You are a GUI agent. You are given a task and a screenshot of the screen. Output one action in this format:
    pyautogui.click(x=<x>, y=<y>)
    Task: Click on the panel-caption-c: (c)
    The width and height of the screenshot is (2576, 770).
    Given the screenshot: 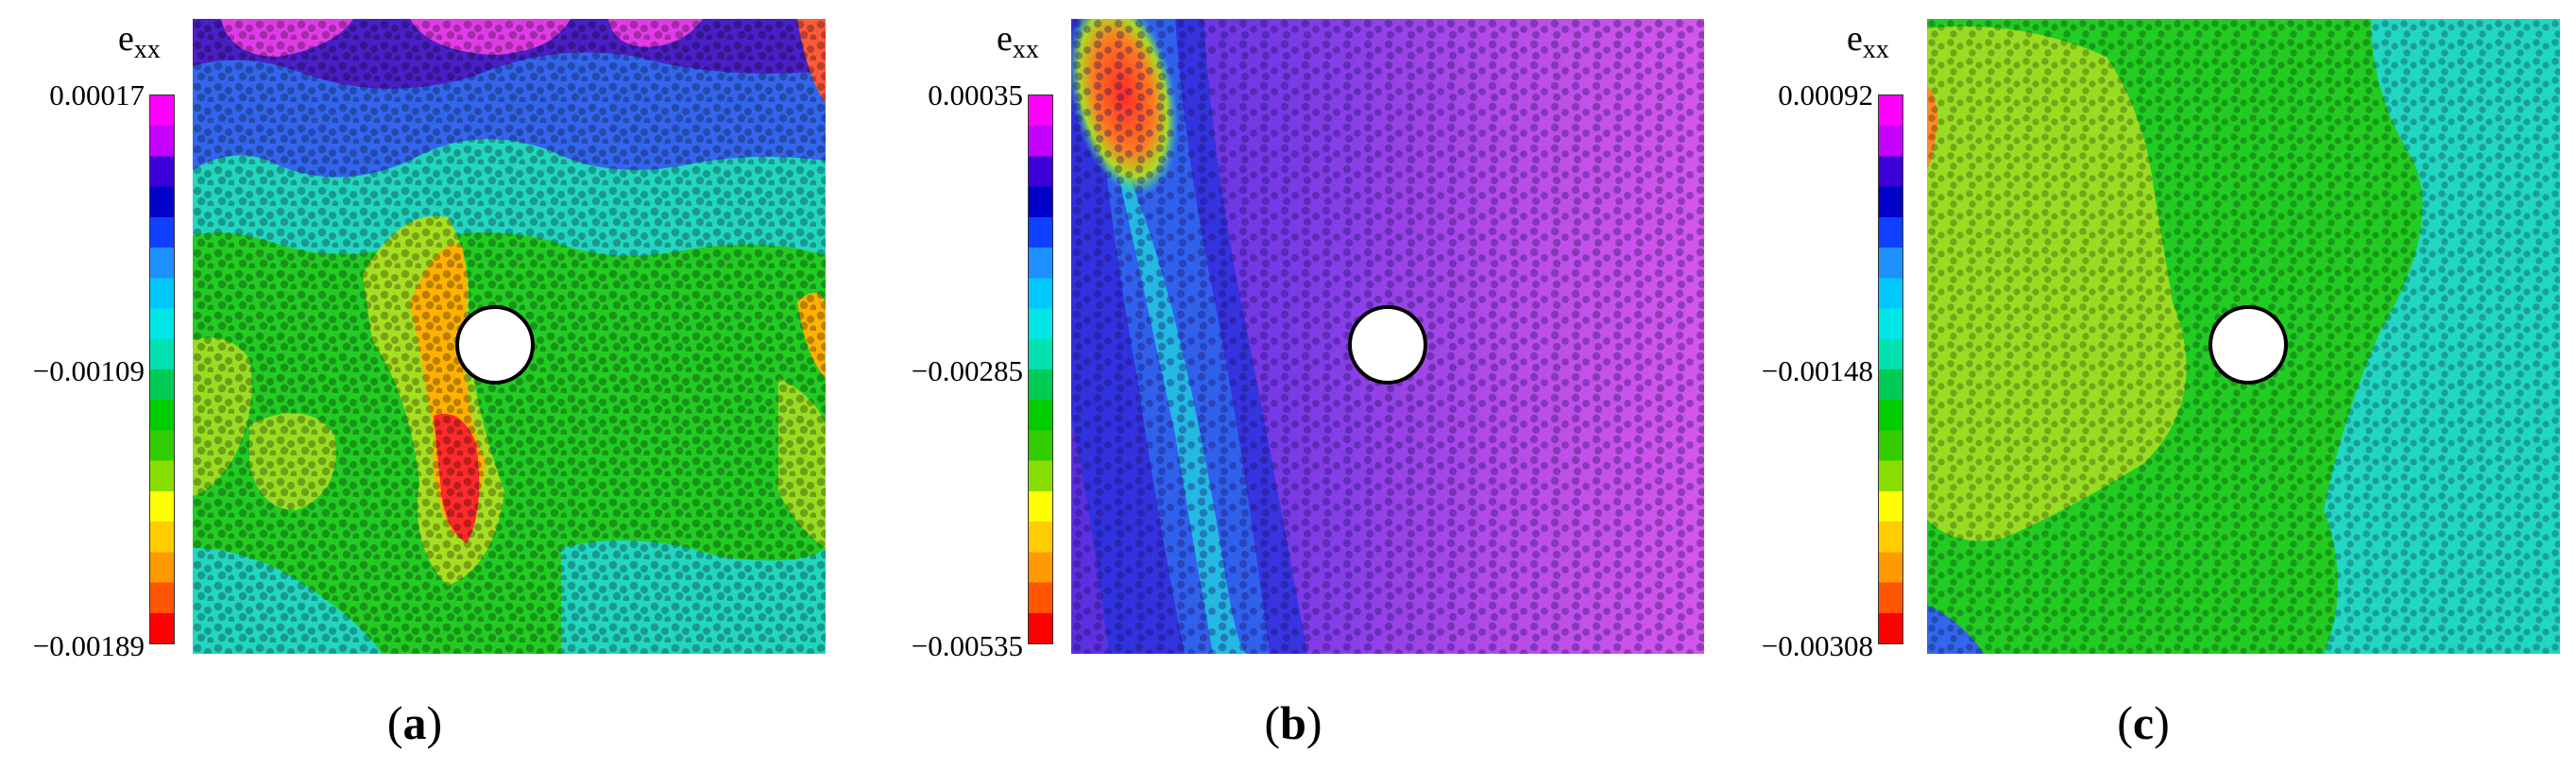 What is the action you would take?
    pyautogui.click(x=2143, y=723)
    